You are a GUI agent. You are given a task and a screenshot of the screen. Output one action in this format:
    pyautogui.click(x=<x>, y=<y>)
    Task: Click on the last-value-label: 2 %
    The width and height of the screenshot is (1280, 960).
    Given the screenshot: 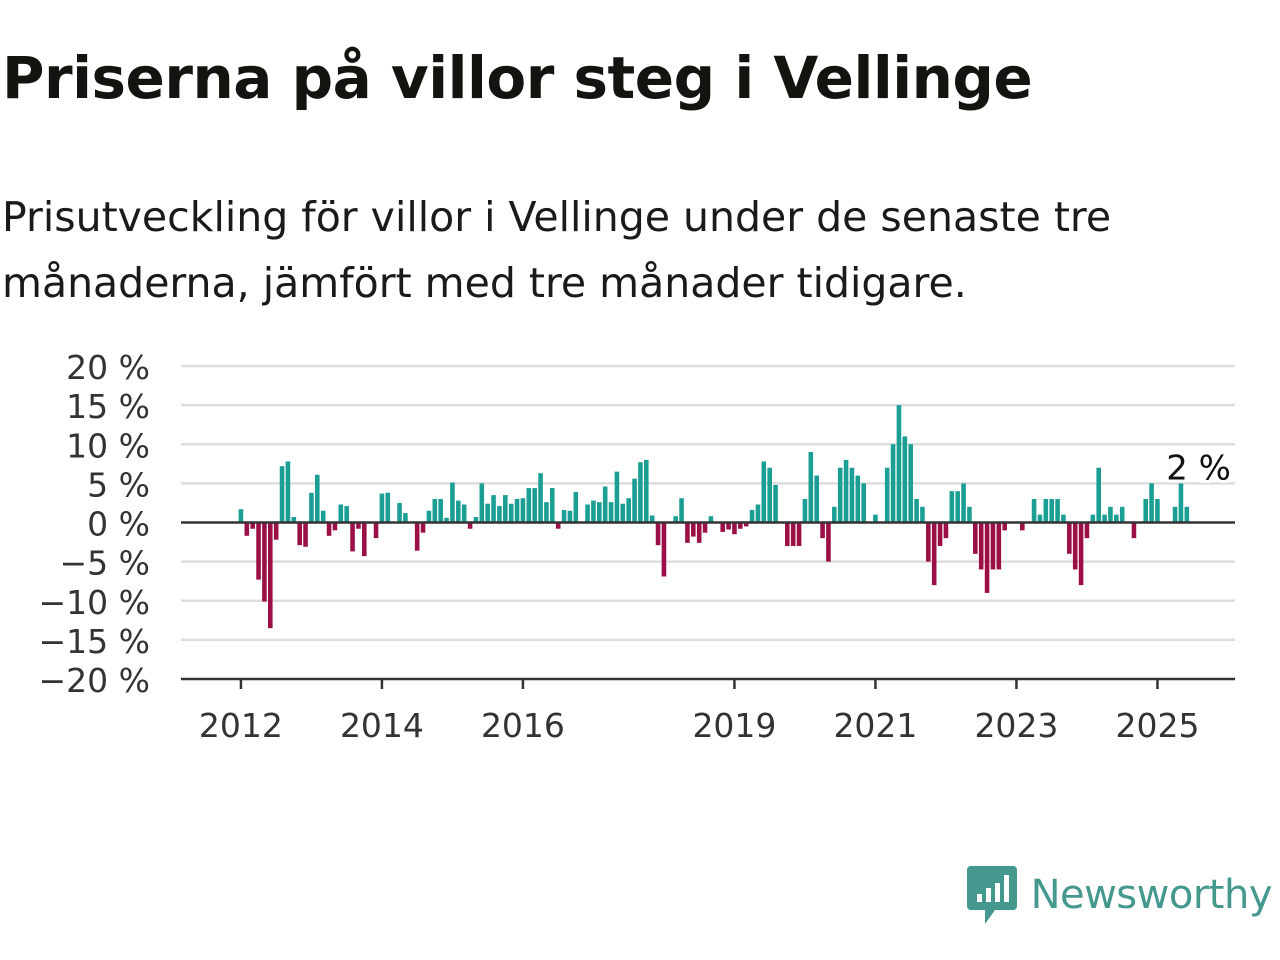 What is the action you would take?
    pyautogui.click(x=1198, y=468)
    